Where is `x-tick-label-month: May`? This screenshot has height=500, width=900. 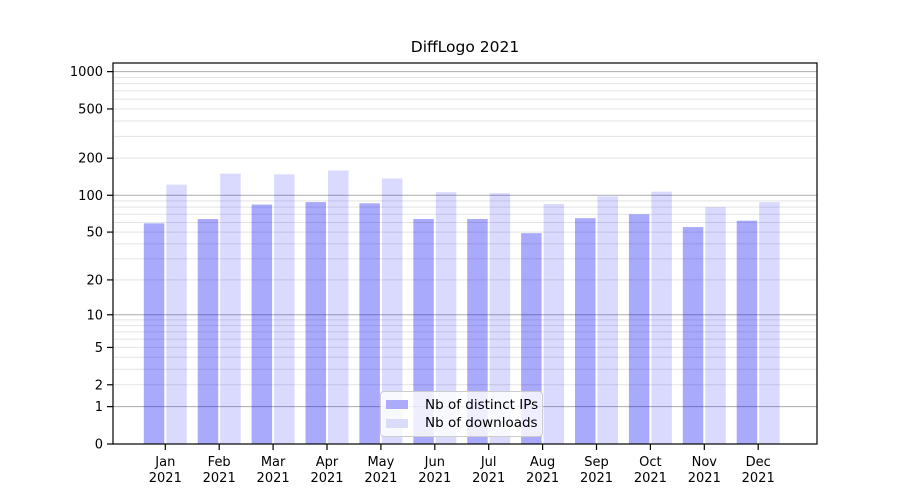 x-tick-label-month: May is located at coordinates (380, 462).